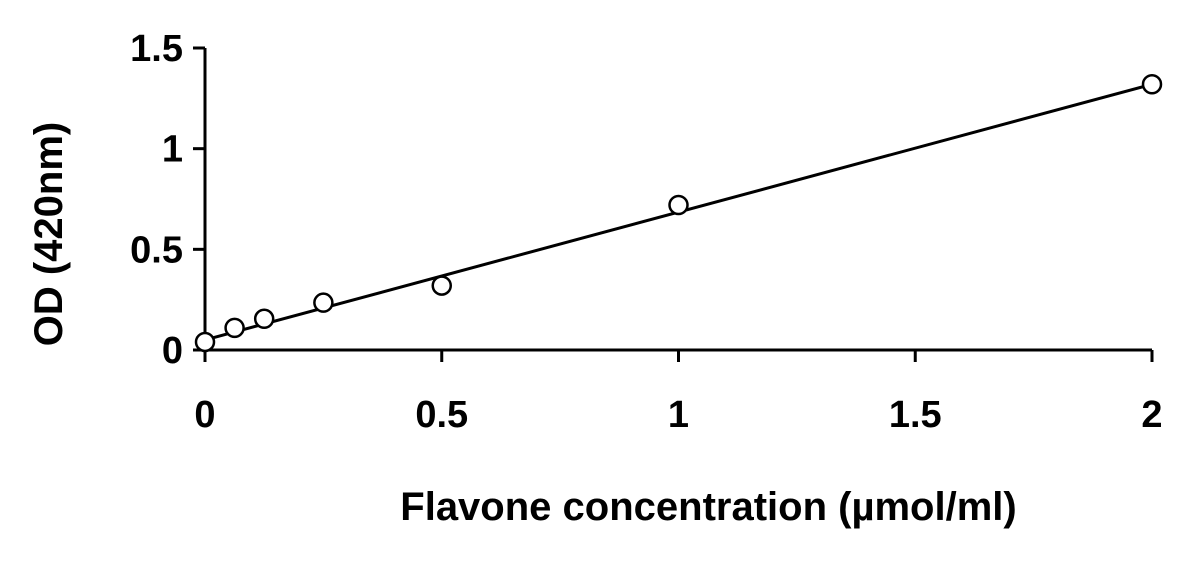  I want to click on y-tick-label: 1.5, so click(156, 49).